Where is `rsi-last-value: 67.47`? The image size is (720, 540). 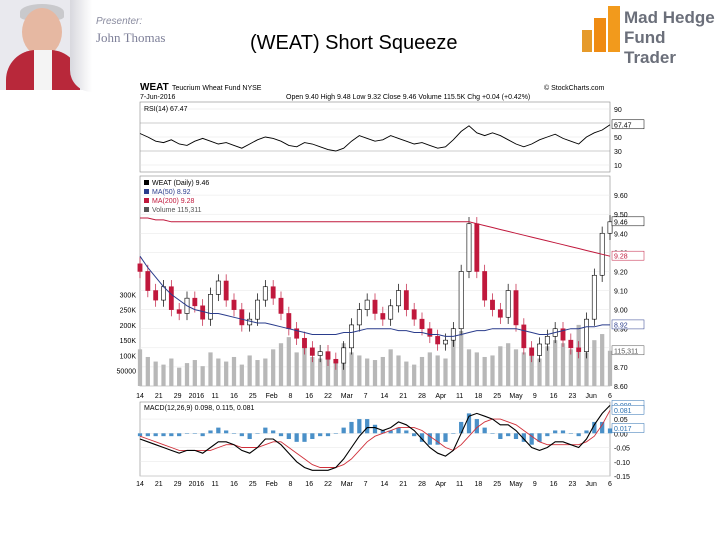 rsi-last-value: 67.47 is located at coordinates (623, 125).